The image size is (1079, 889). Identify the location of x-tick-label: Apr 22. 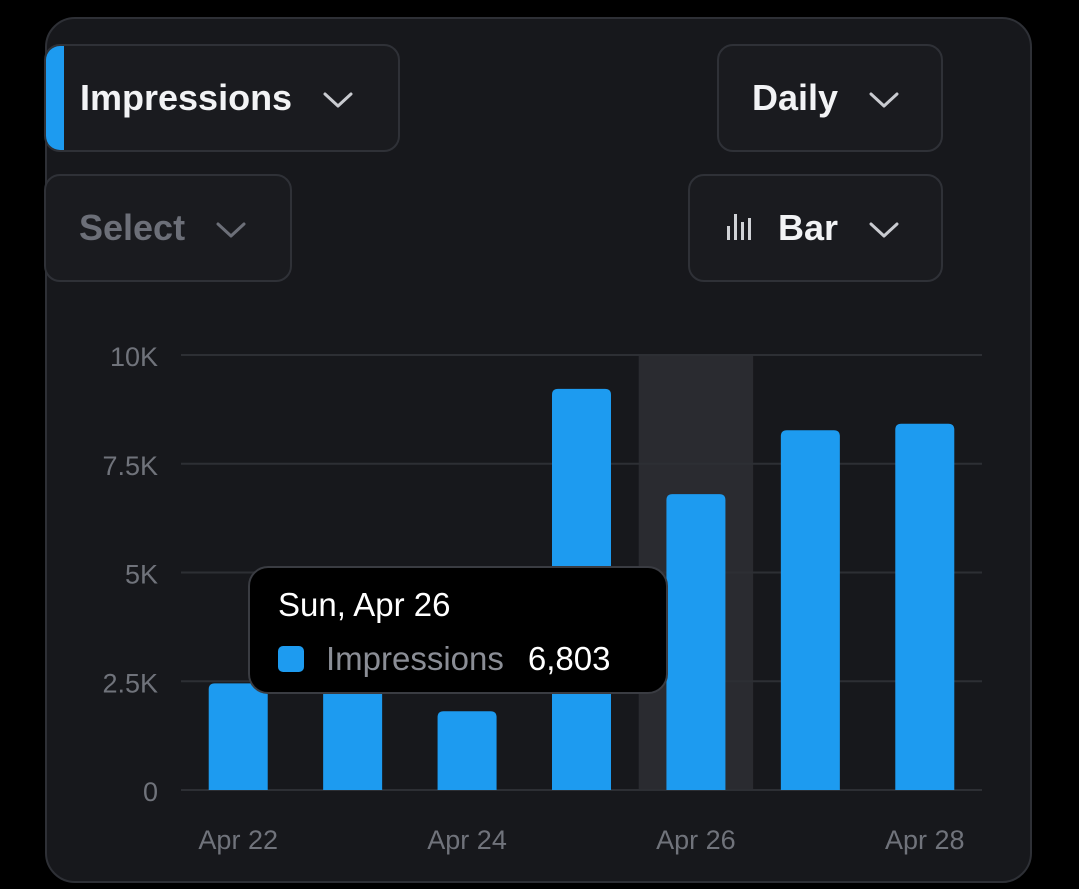
(238, 840).